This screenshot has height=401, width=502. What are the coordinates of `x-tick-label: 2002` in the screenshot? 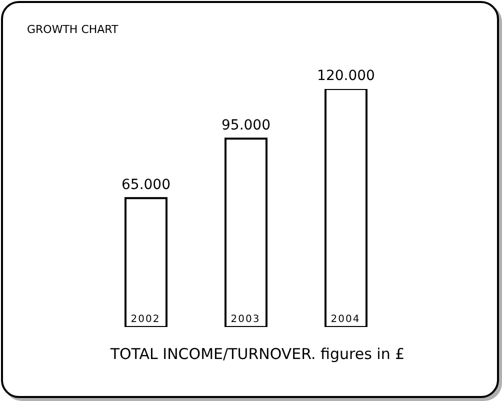 It's located at (145, 319).